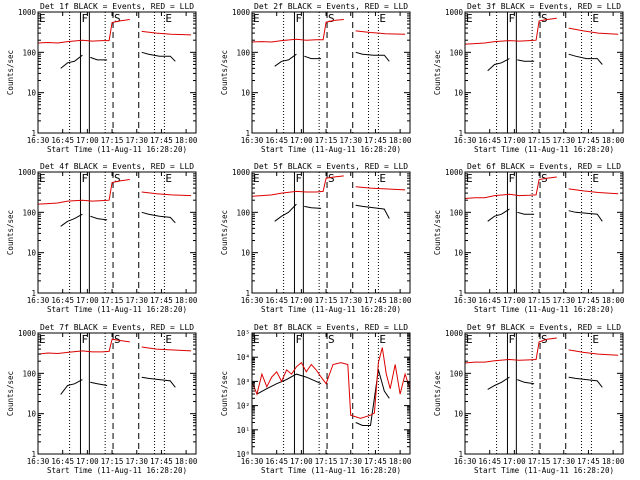 This screenshot has width=640, height=480. Describe the element at coordinates (331, 166) in the screenshot. I see `panel-title: Det 5f BLACK = Events, RED = LLD` at that location.